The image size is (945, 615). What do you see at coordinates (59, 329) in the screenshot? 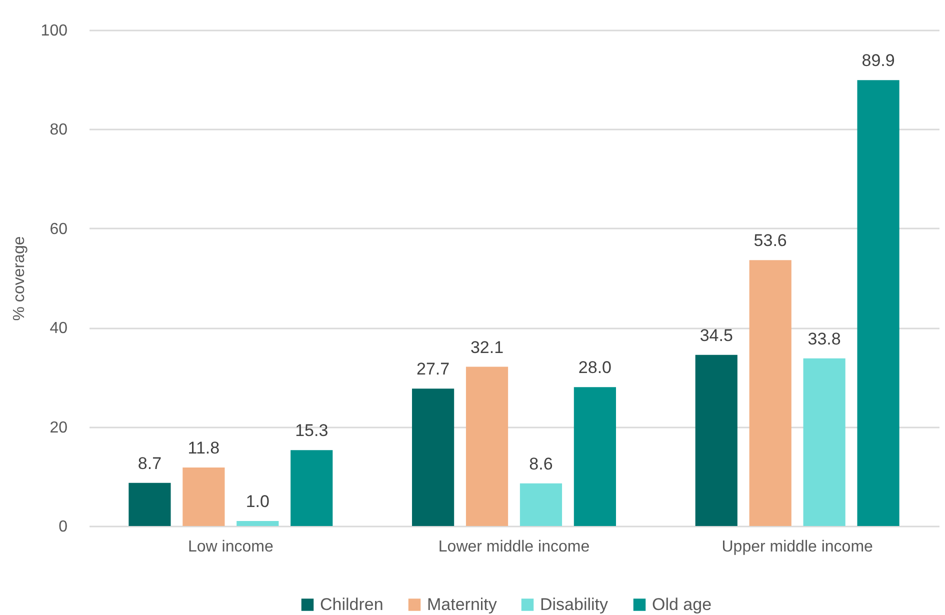
I see `y-tick-label: 40` at bounding box center [59, 329].